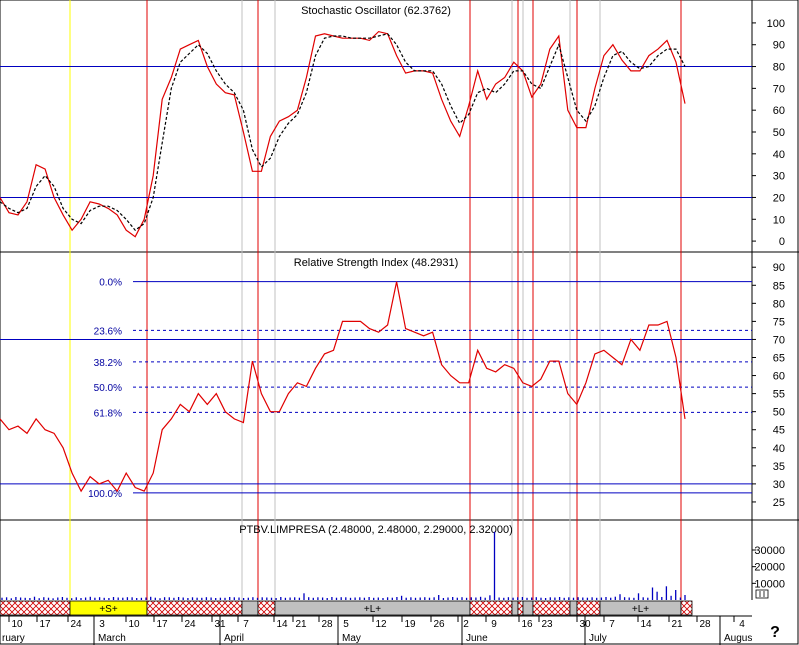 The width and height of the screenshot is (799, 645). I want to click on date-tick-label: 3, so click(102, 624).